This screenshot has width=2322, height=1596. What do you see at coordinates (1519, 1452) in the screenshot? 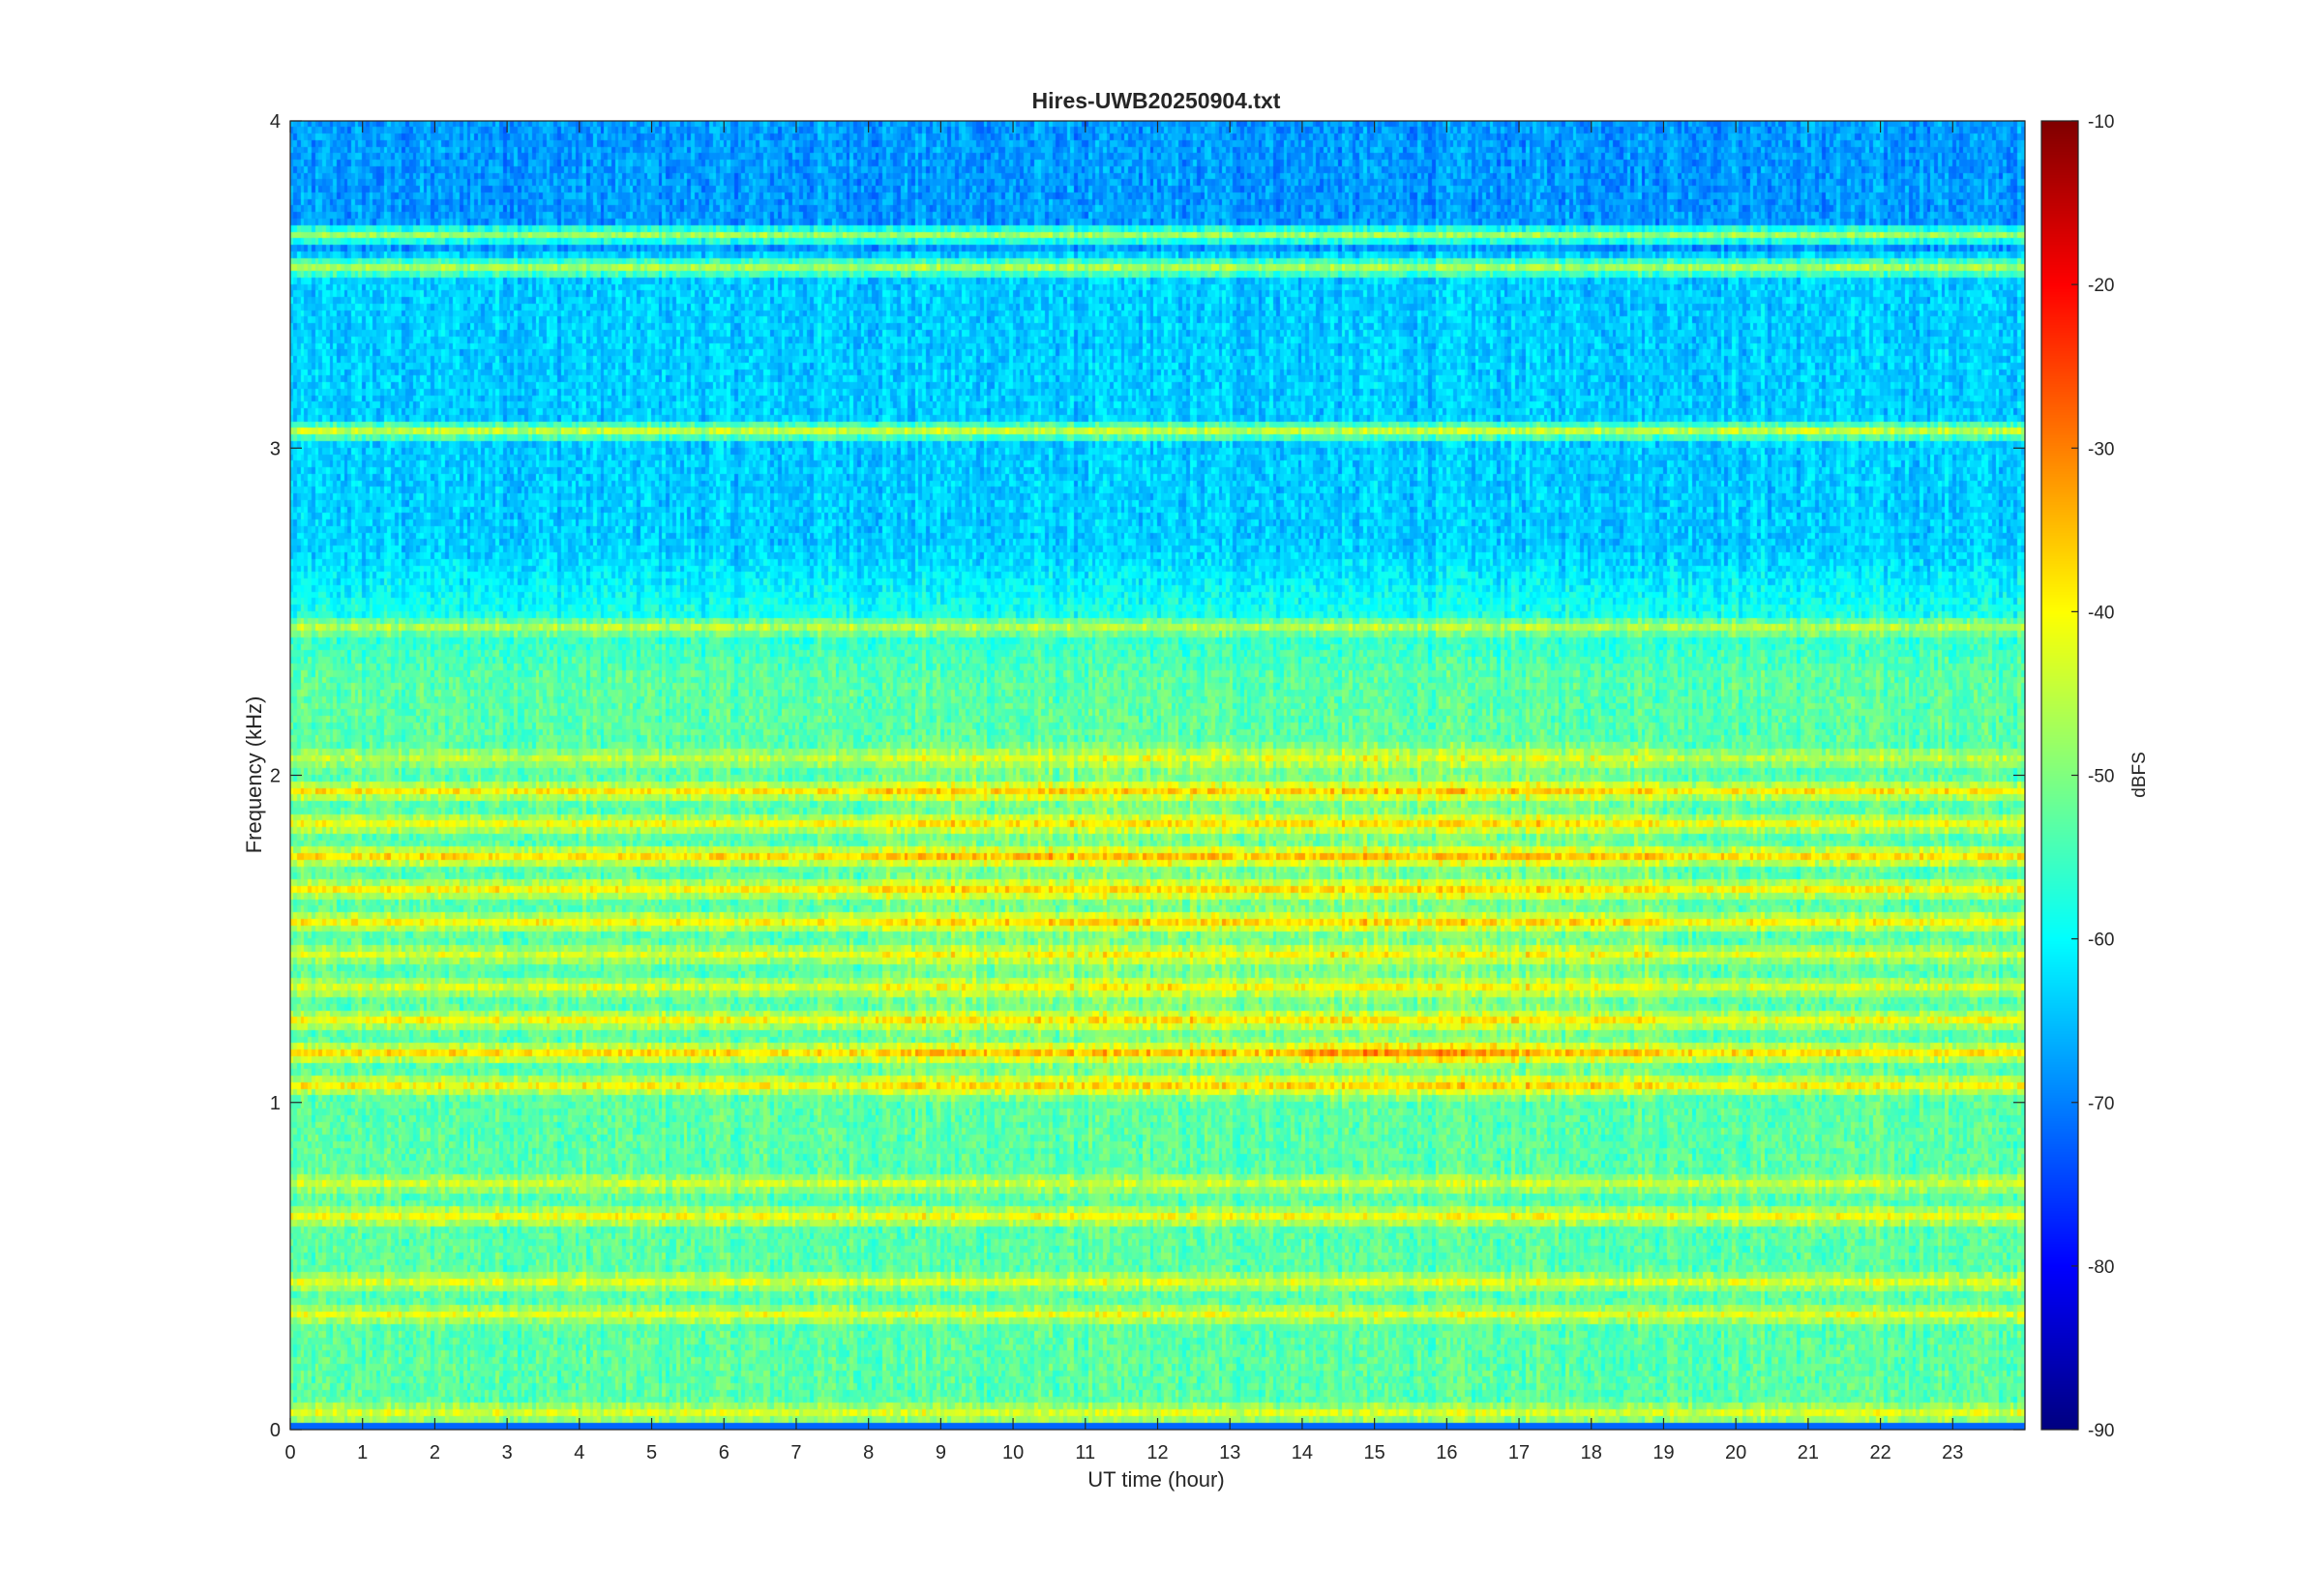
I see `x-tick-label: 17` at bounding box center [1519, 1452].